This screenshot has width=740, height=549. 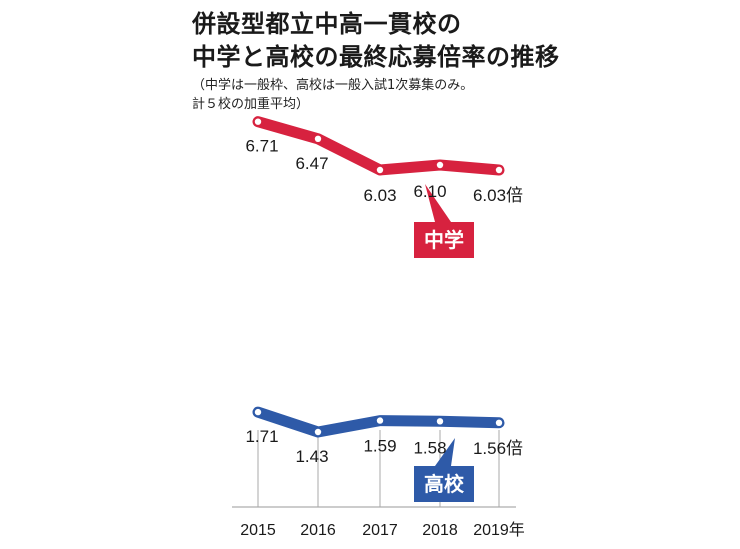 I want to click on value-label-1-3: 1.58, so click(x=429, y=447).